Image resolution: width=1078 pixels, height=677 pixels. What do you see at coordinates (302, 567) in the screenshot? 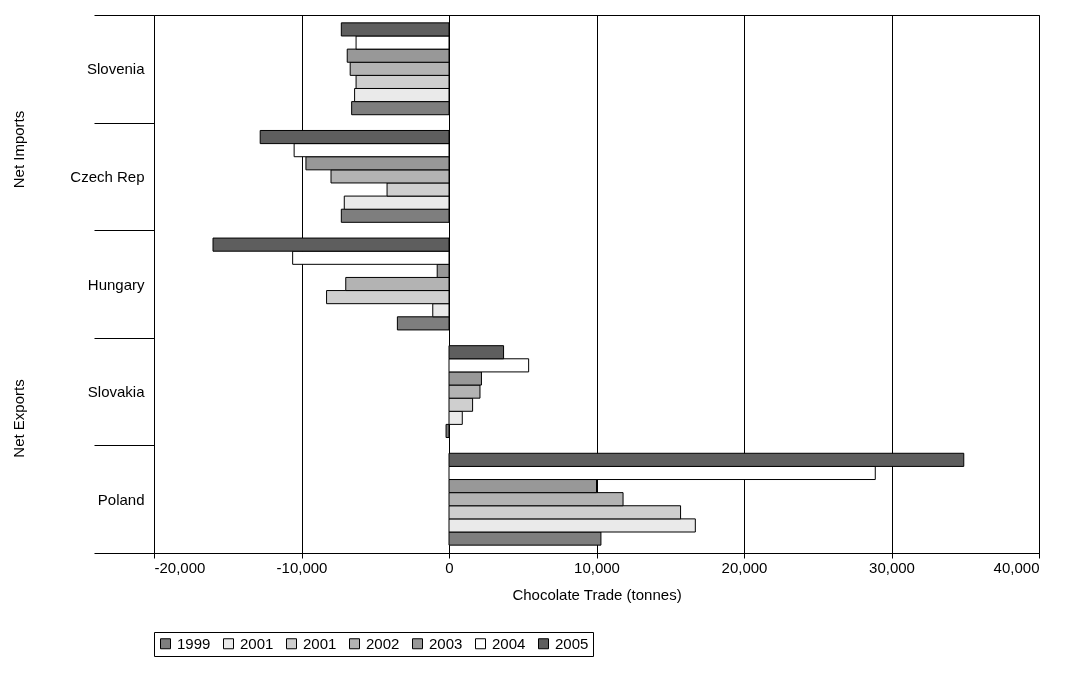
I see `x-tick-label: -10,000` at bounding box center [302, 567].